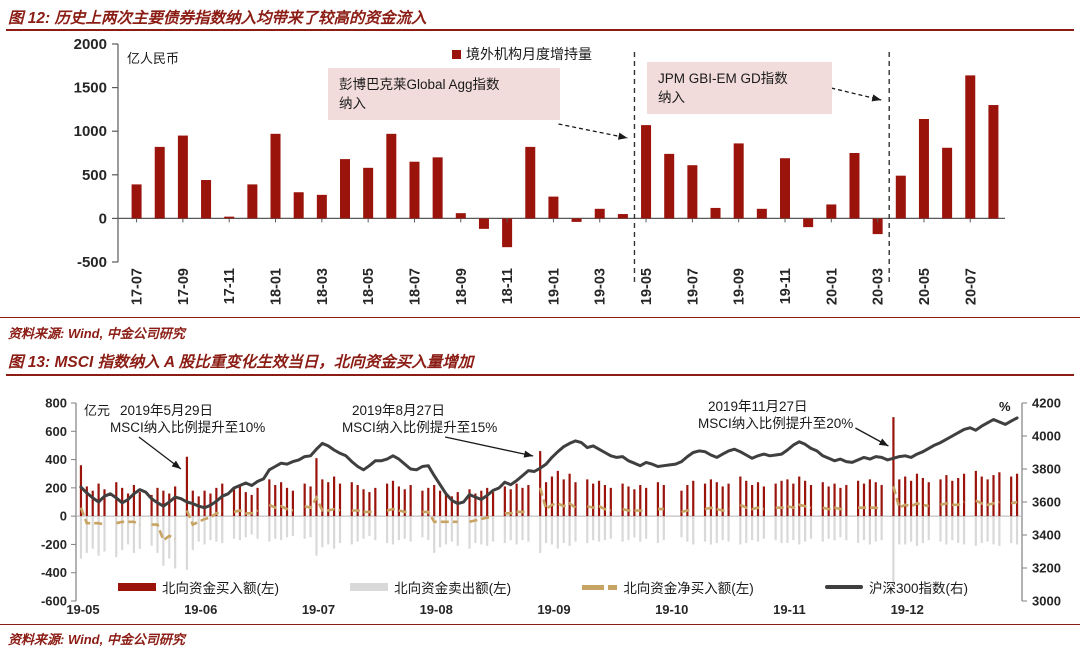  I want to click on csi300-line, so click(549, 463).